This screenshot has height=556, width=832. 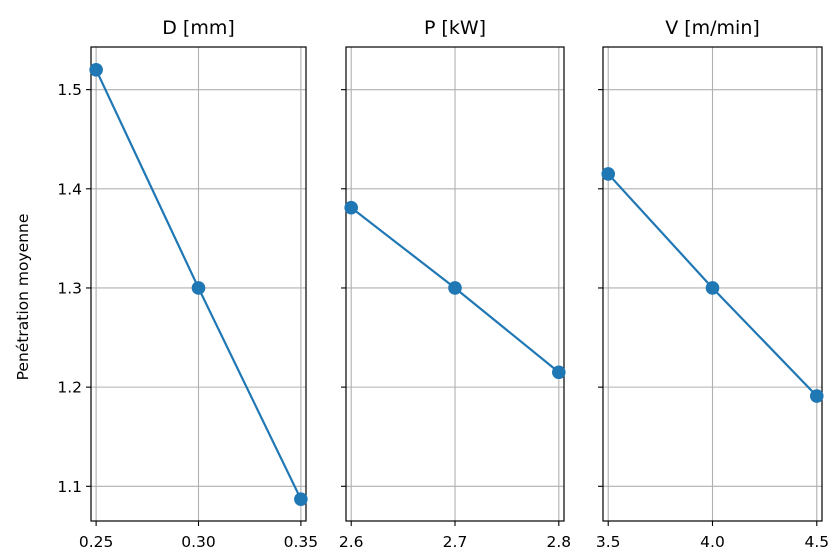 I want to click on y-tick-label: 1.1, so click(x=69, y=487).